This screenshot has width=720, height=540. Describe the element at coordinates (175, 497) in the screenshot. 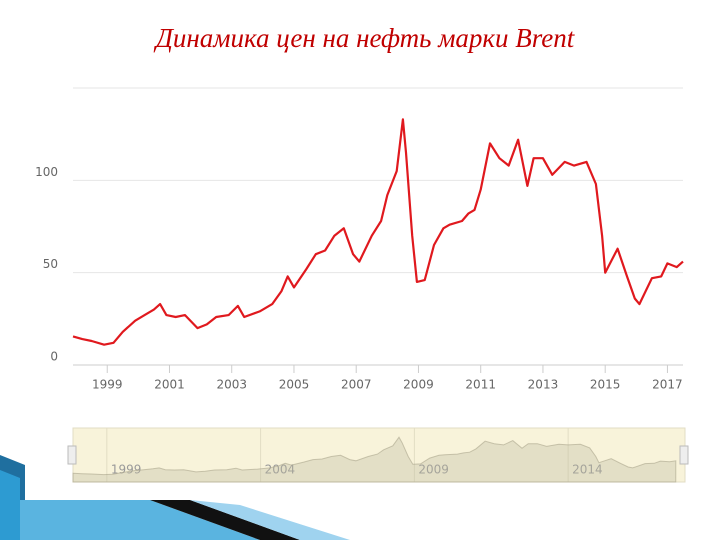

I see `decoration` at that location.